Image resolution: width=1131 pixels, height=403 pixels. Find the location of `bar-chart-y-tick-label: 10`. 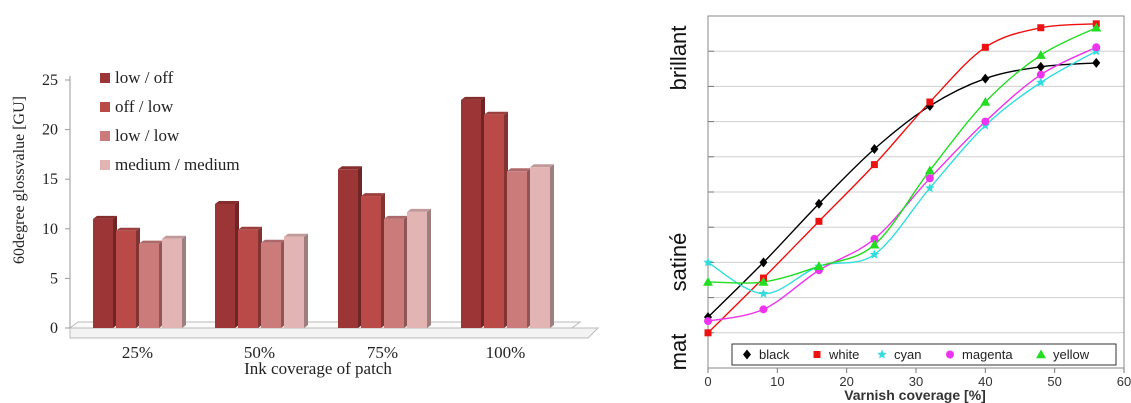

bar-chart-y-tick-label: 10 is located at coordinates (50, 229).